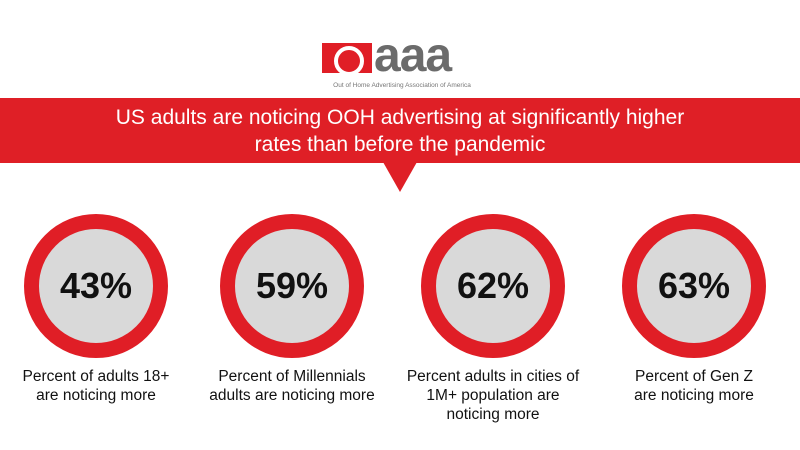 The width and height of the screenshot is (800, 450). I want to click on stat-value: 43%, so click(96, 285).